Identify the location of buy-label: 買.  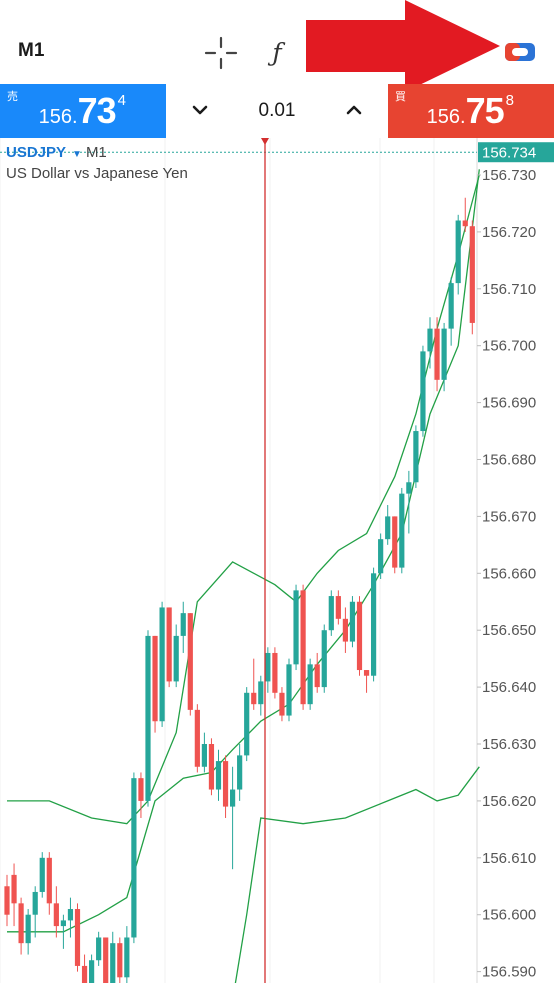
(400, 97).